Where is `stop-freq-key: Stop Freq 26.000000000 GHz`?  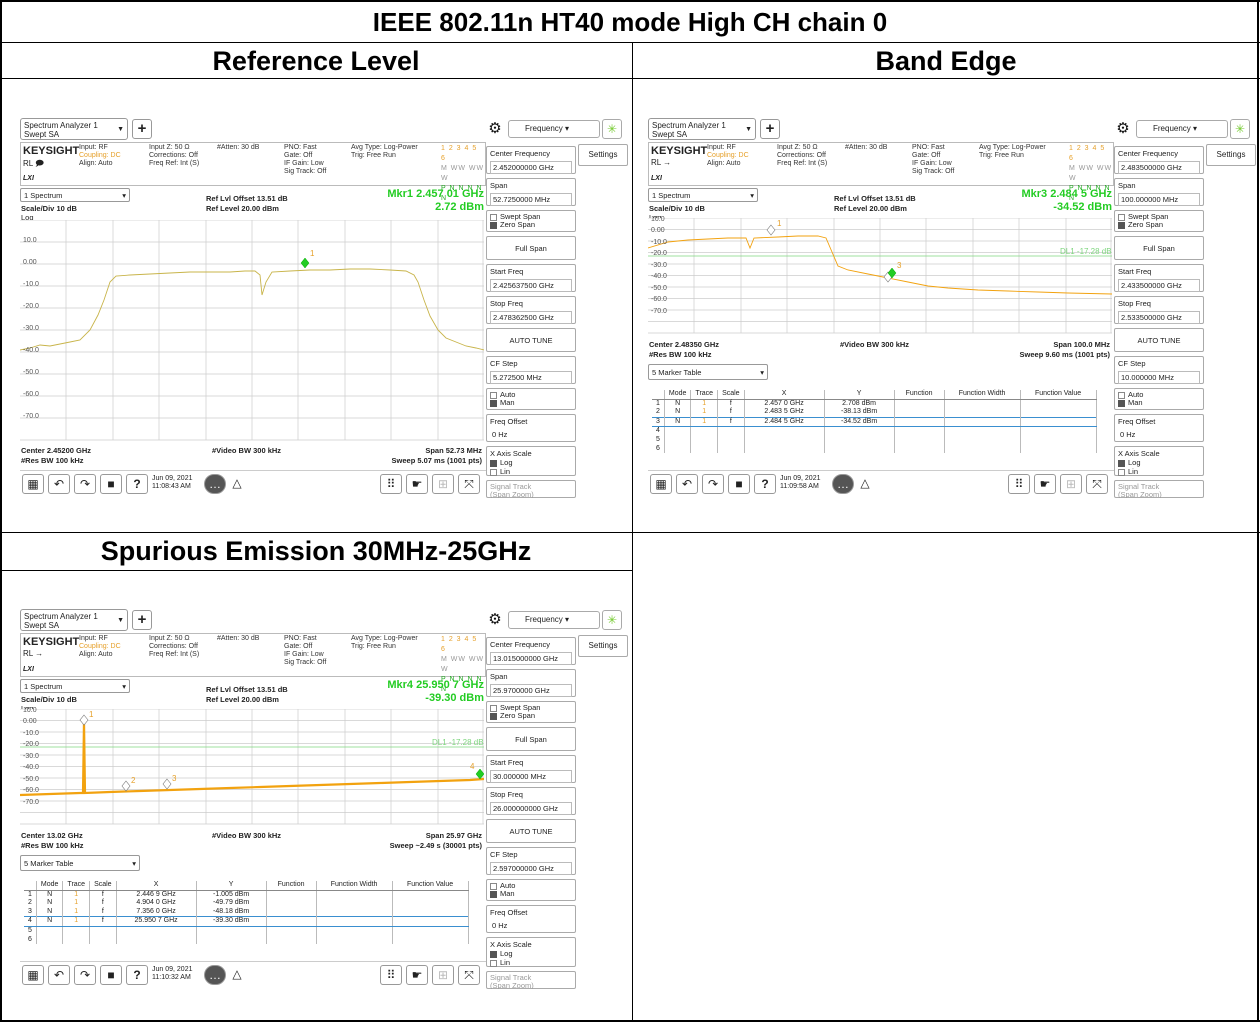
stop-freq-key: Stop Freq 26.000000000 GHz is located at coordinates (531, 801).